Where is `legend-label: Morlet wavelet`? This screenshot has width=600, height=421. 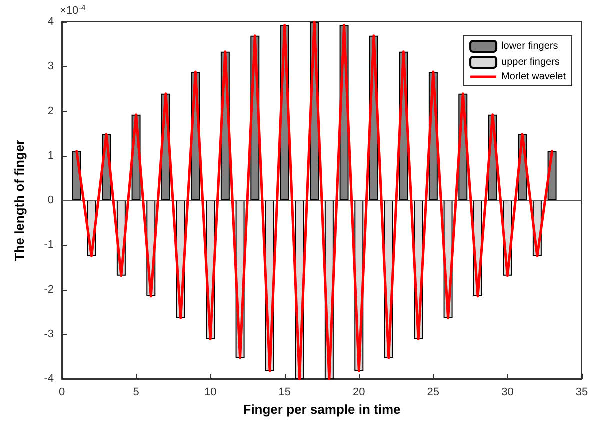
legend-label: Morlet wavelet is located at coordinates (534, 77).